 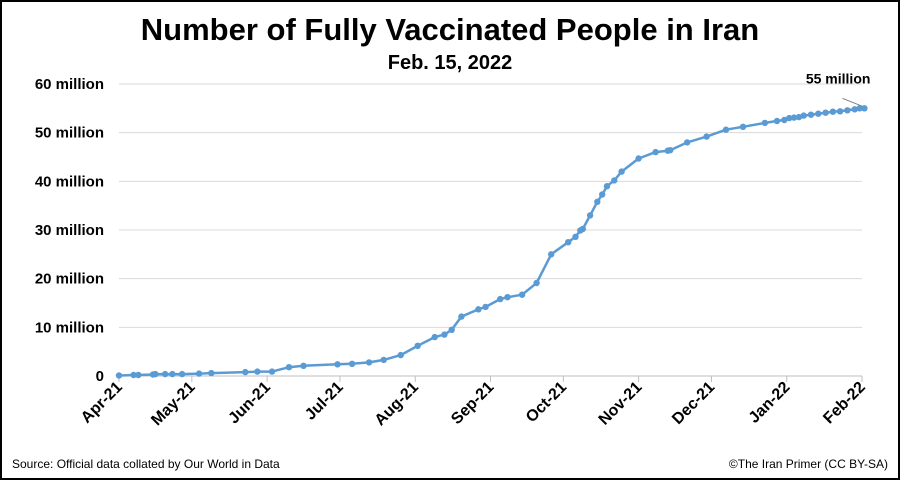 I want to click on y-tick-label: 40 million, so click(x=69, y=181).